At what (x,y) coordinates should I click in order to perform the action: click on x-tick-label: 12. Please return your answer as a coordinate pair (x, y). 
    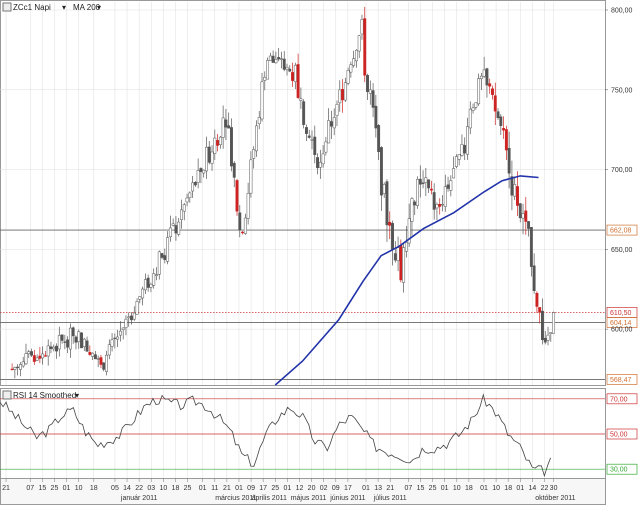
    Looking at the image, I should click on (300, 488).